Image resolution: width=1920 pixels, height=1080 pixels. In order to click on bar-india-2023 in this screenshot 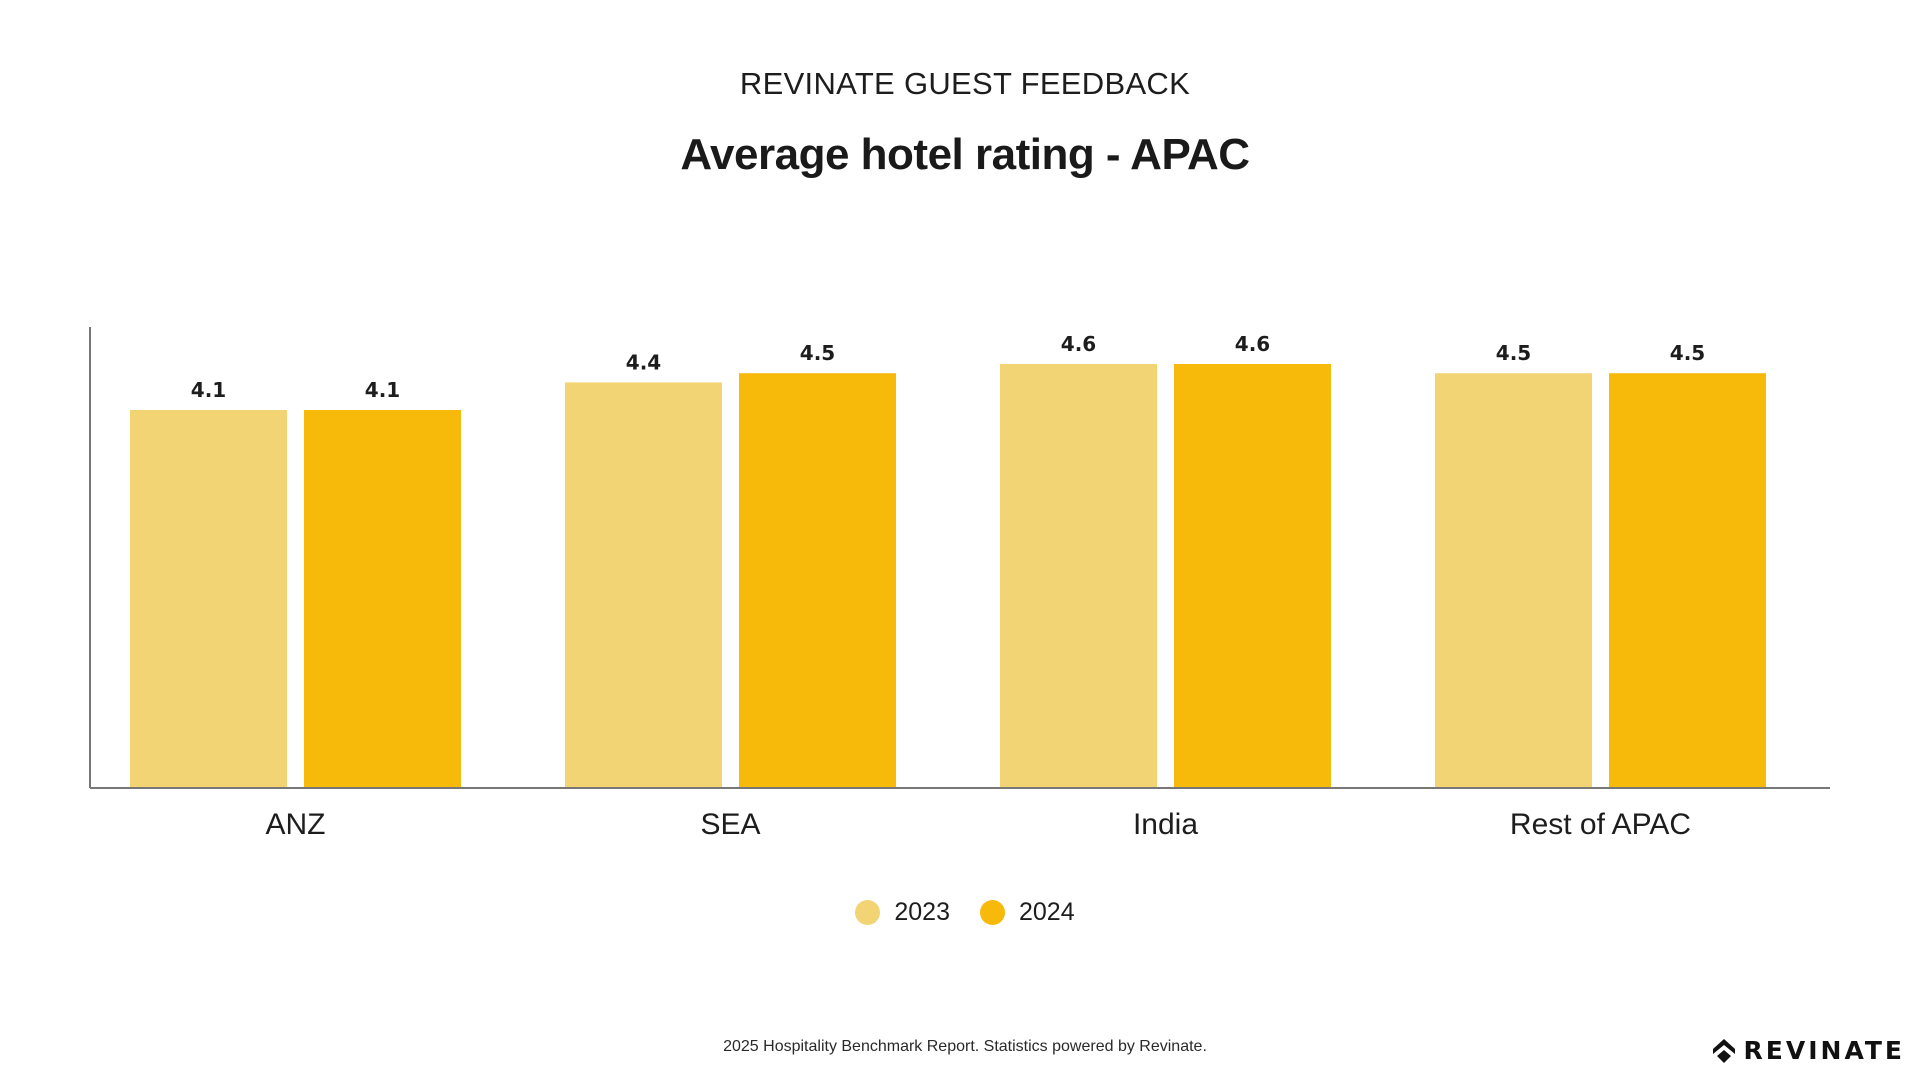, I will do `click(1078, 576)`.